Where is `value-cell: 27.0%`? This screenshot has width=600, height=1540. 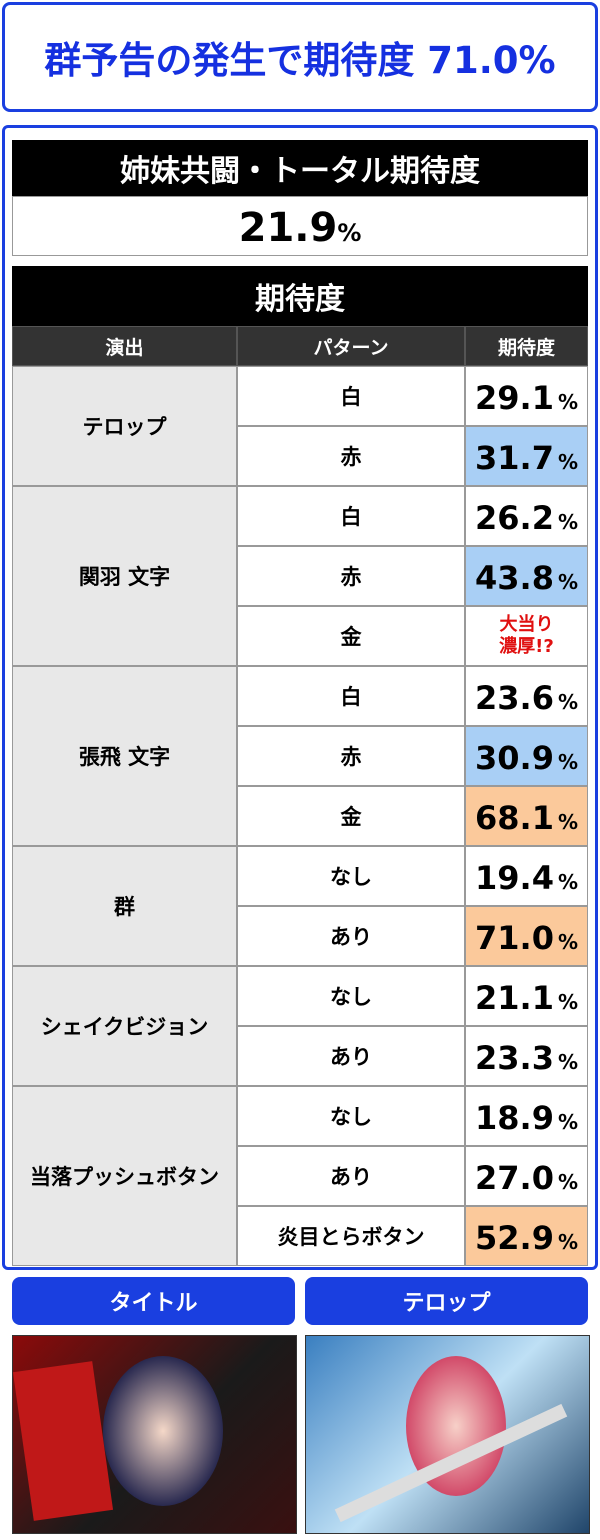
value-cell: 27.0% is located at coordinates (526, 1176).